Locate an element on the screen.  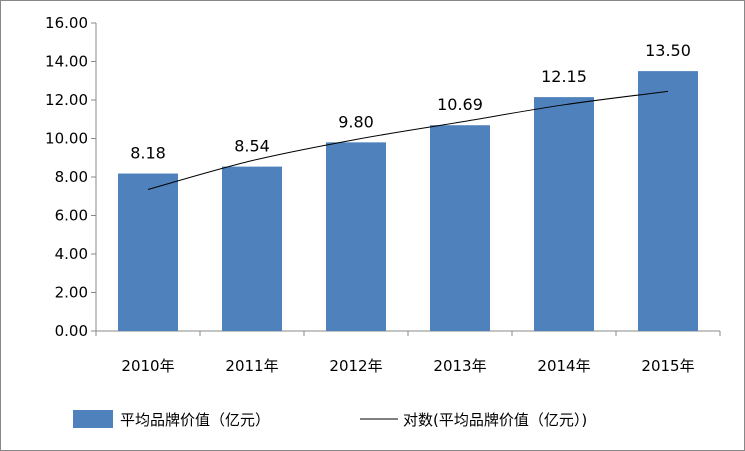
legend-bar-swatch is located at coordinates (93, 419).